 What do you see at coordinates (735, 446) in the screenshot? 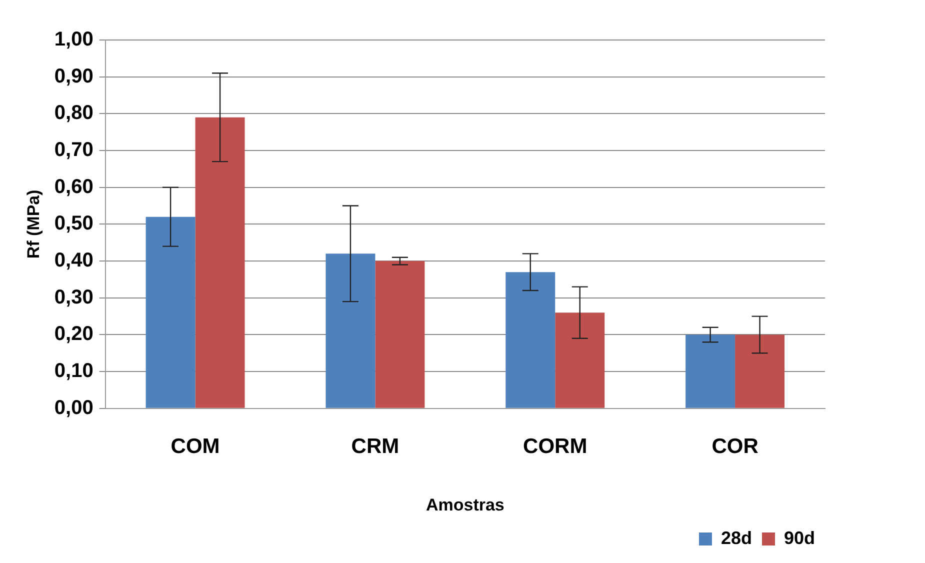
I see `x-tick-label: COR` at bounding box center [735, 446].